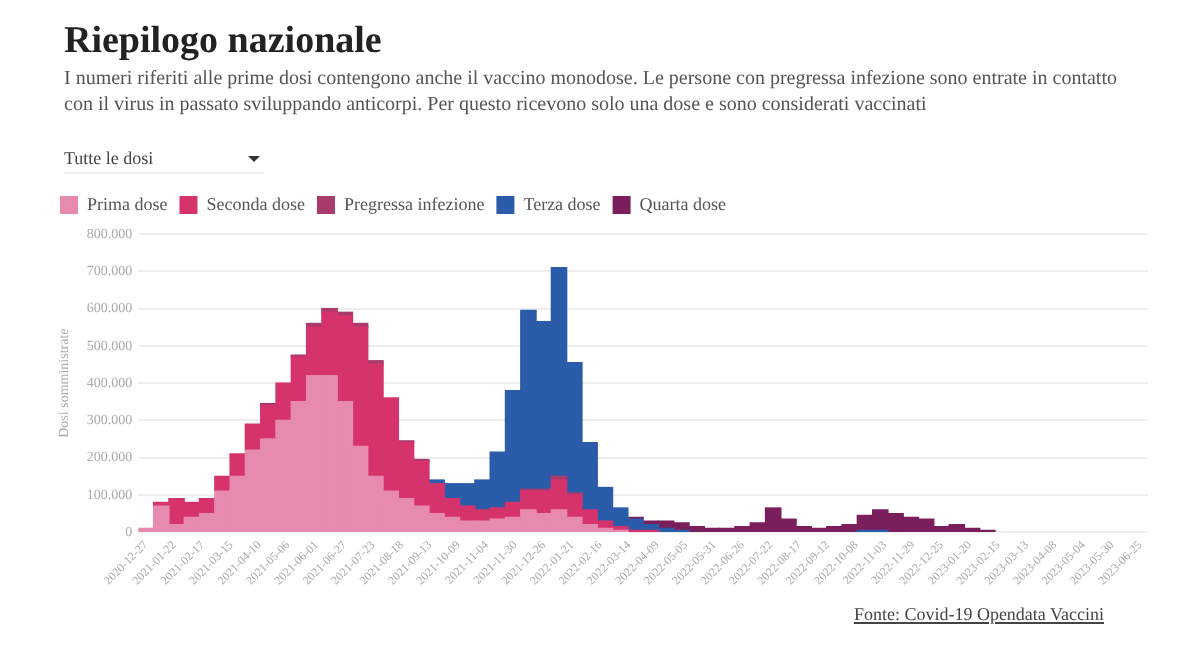 This screenshot has width=1200, height=648. What do you see at coordinates (223, 42) in the screenshot?
I see `chart-title: Riepilogo nazionale` at bounding box center [223, 42].